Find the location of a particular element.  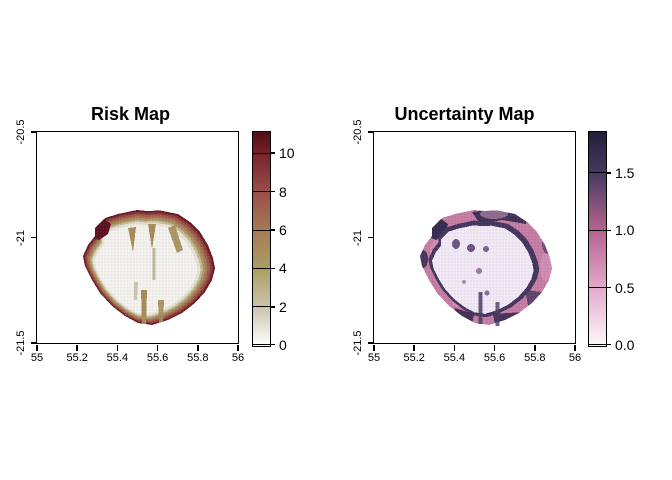

risk-colorbar-label: 8 is located at coordinates (283, 191).